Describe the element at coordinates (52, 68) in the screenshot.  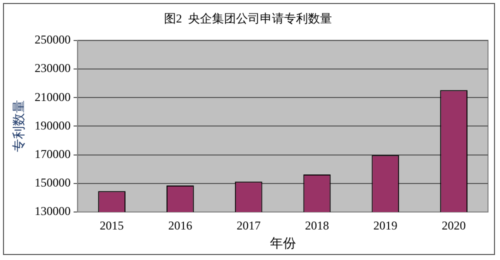
I see `y-tick-label: 230000` at that location.